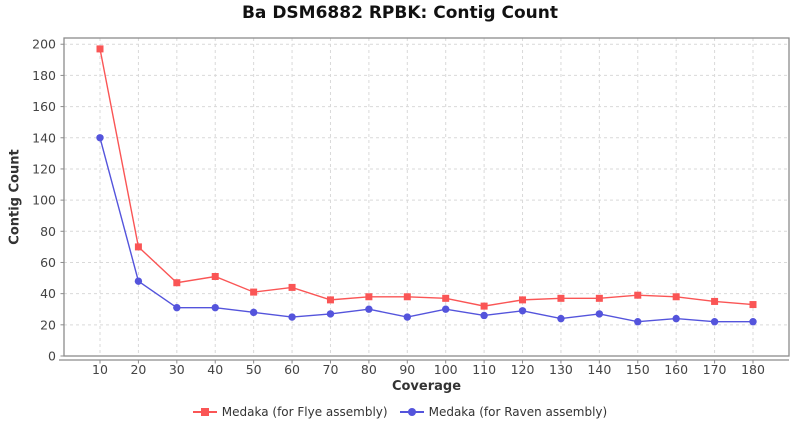 This screenshot has height=430, width=800. What do you see at coordinates (254, 369) in the screenshot?
I see `x-tick-label: 50` at bounding box center [254, 369].